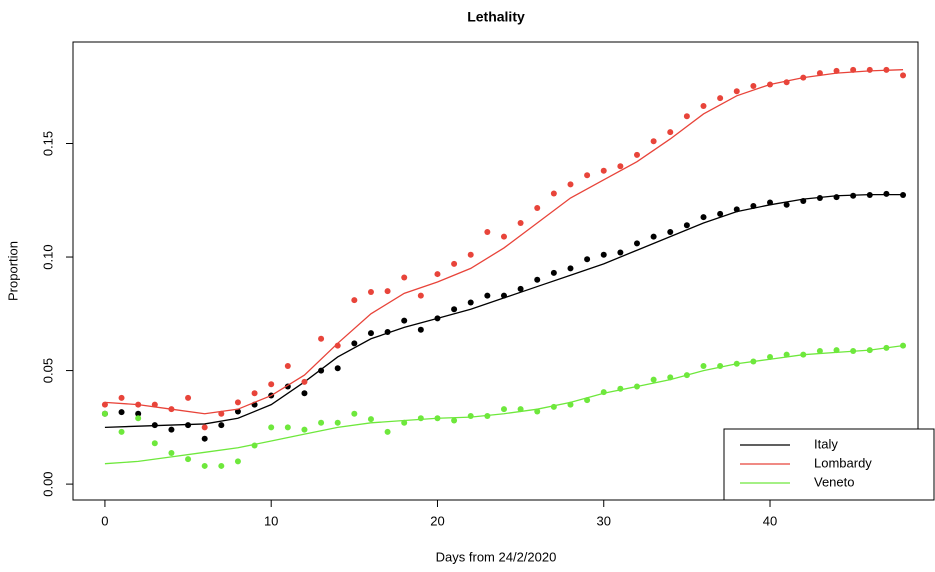 This screenshot has height=572, width=935. I want to click on x-tick-label: 30, so click(604, 520).